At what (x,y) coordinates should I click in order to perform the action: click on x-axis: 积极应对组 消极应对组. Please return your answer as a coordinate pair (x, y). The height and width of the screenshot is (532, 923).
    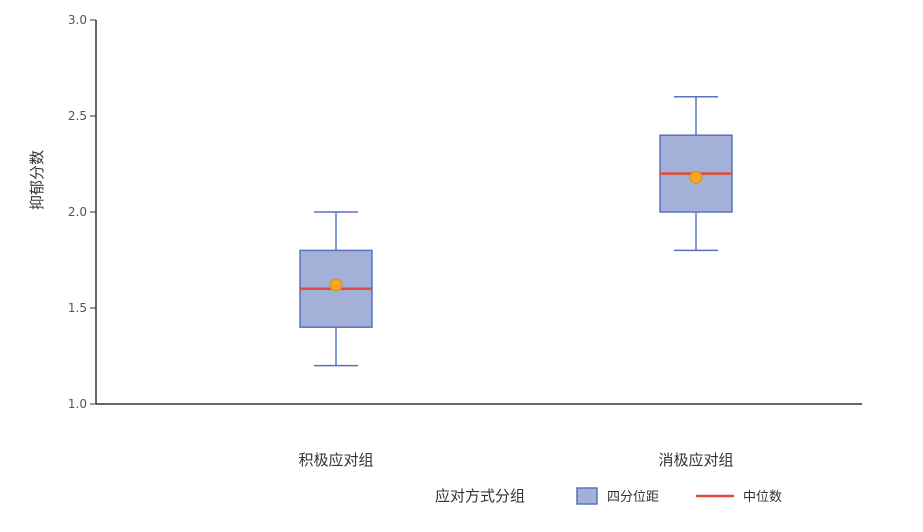
    Looking at the image, I should click on (479, 436).